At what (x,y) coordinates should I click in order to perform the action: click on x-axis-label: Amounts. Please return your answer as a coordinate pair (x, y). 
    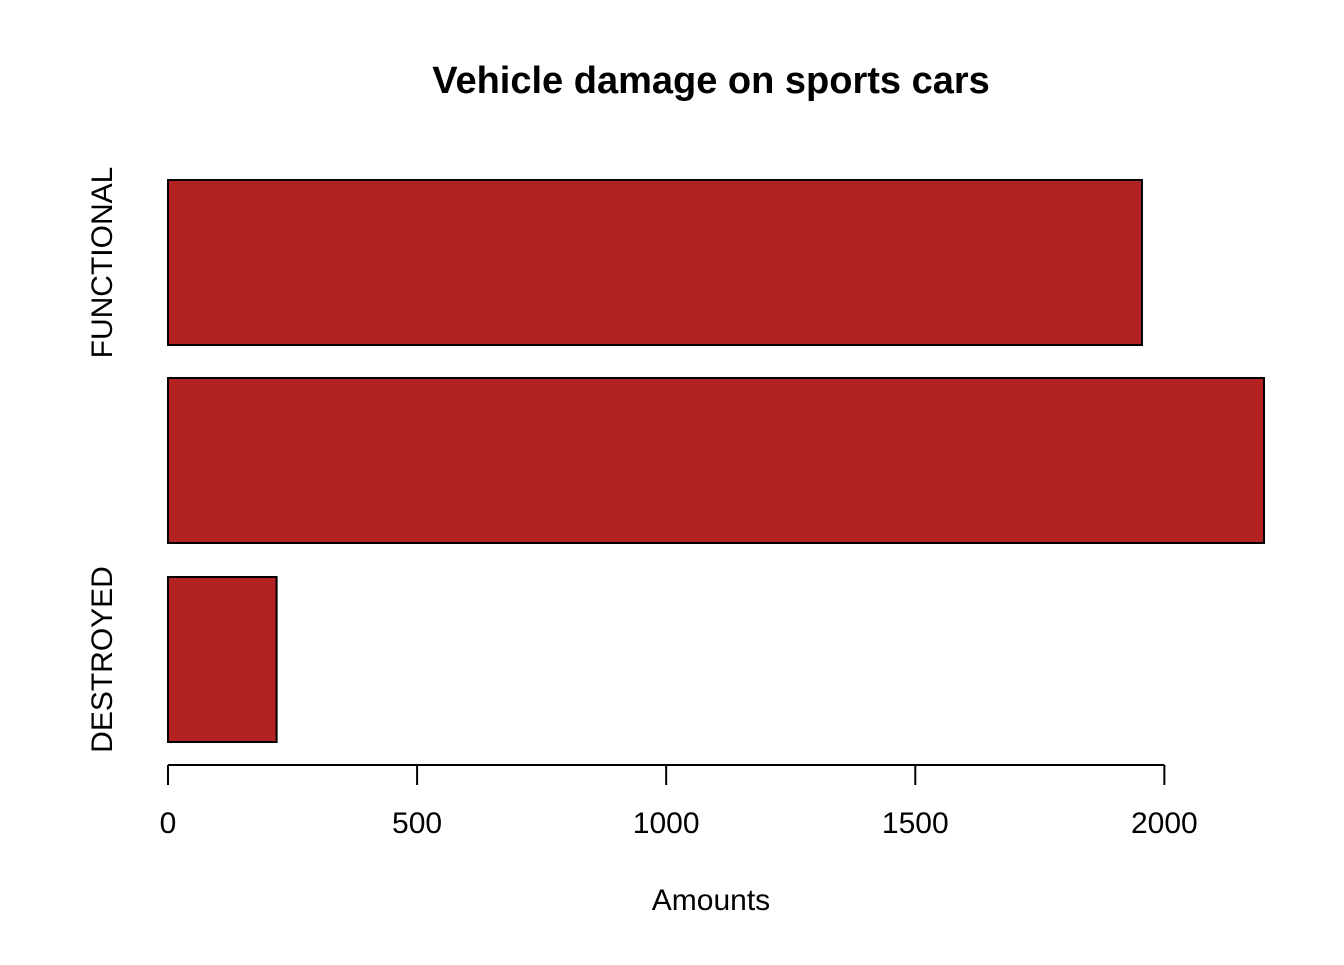
    Looking at the image, I should click on (711, 900).